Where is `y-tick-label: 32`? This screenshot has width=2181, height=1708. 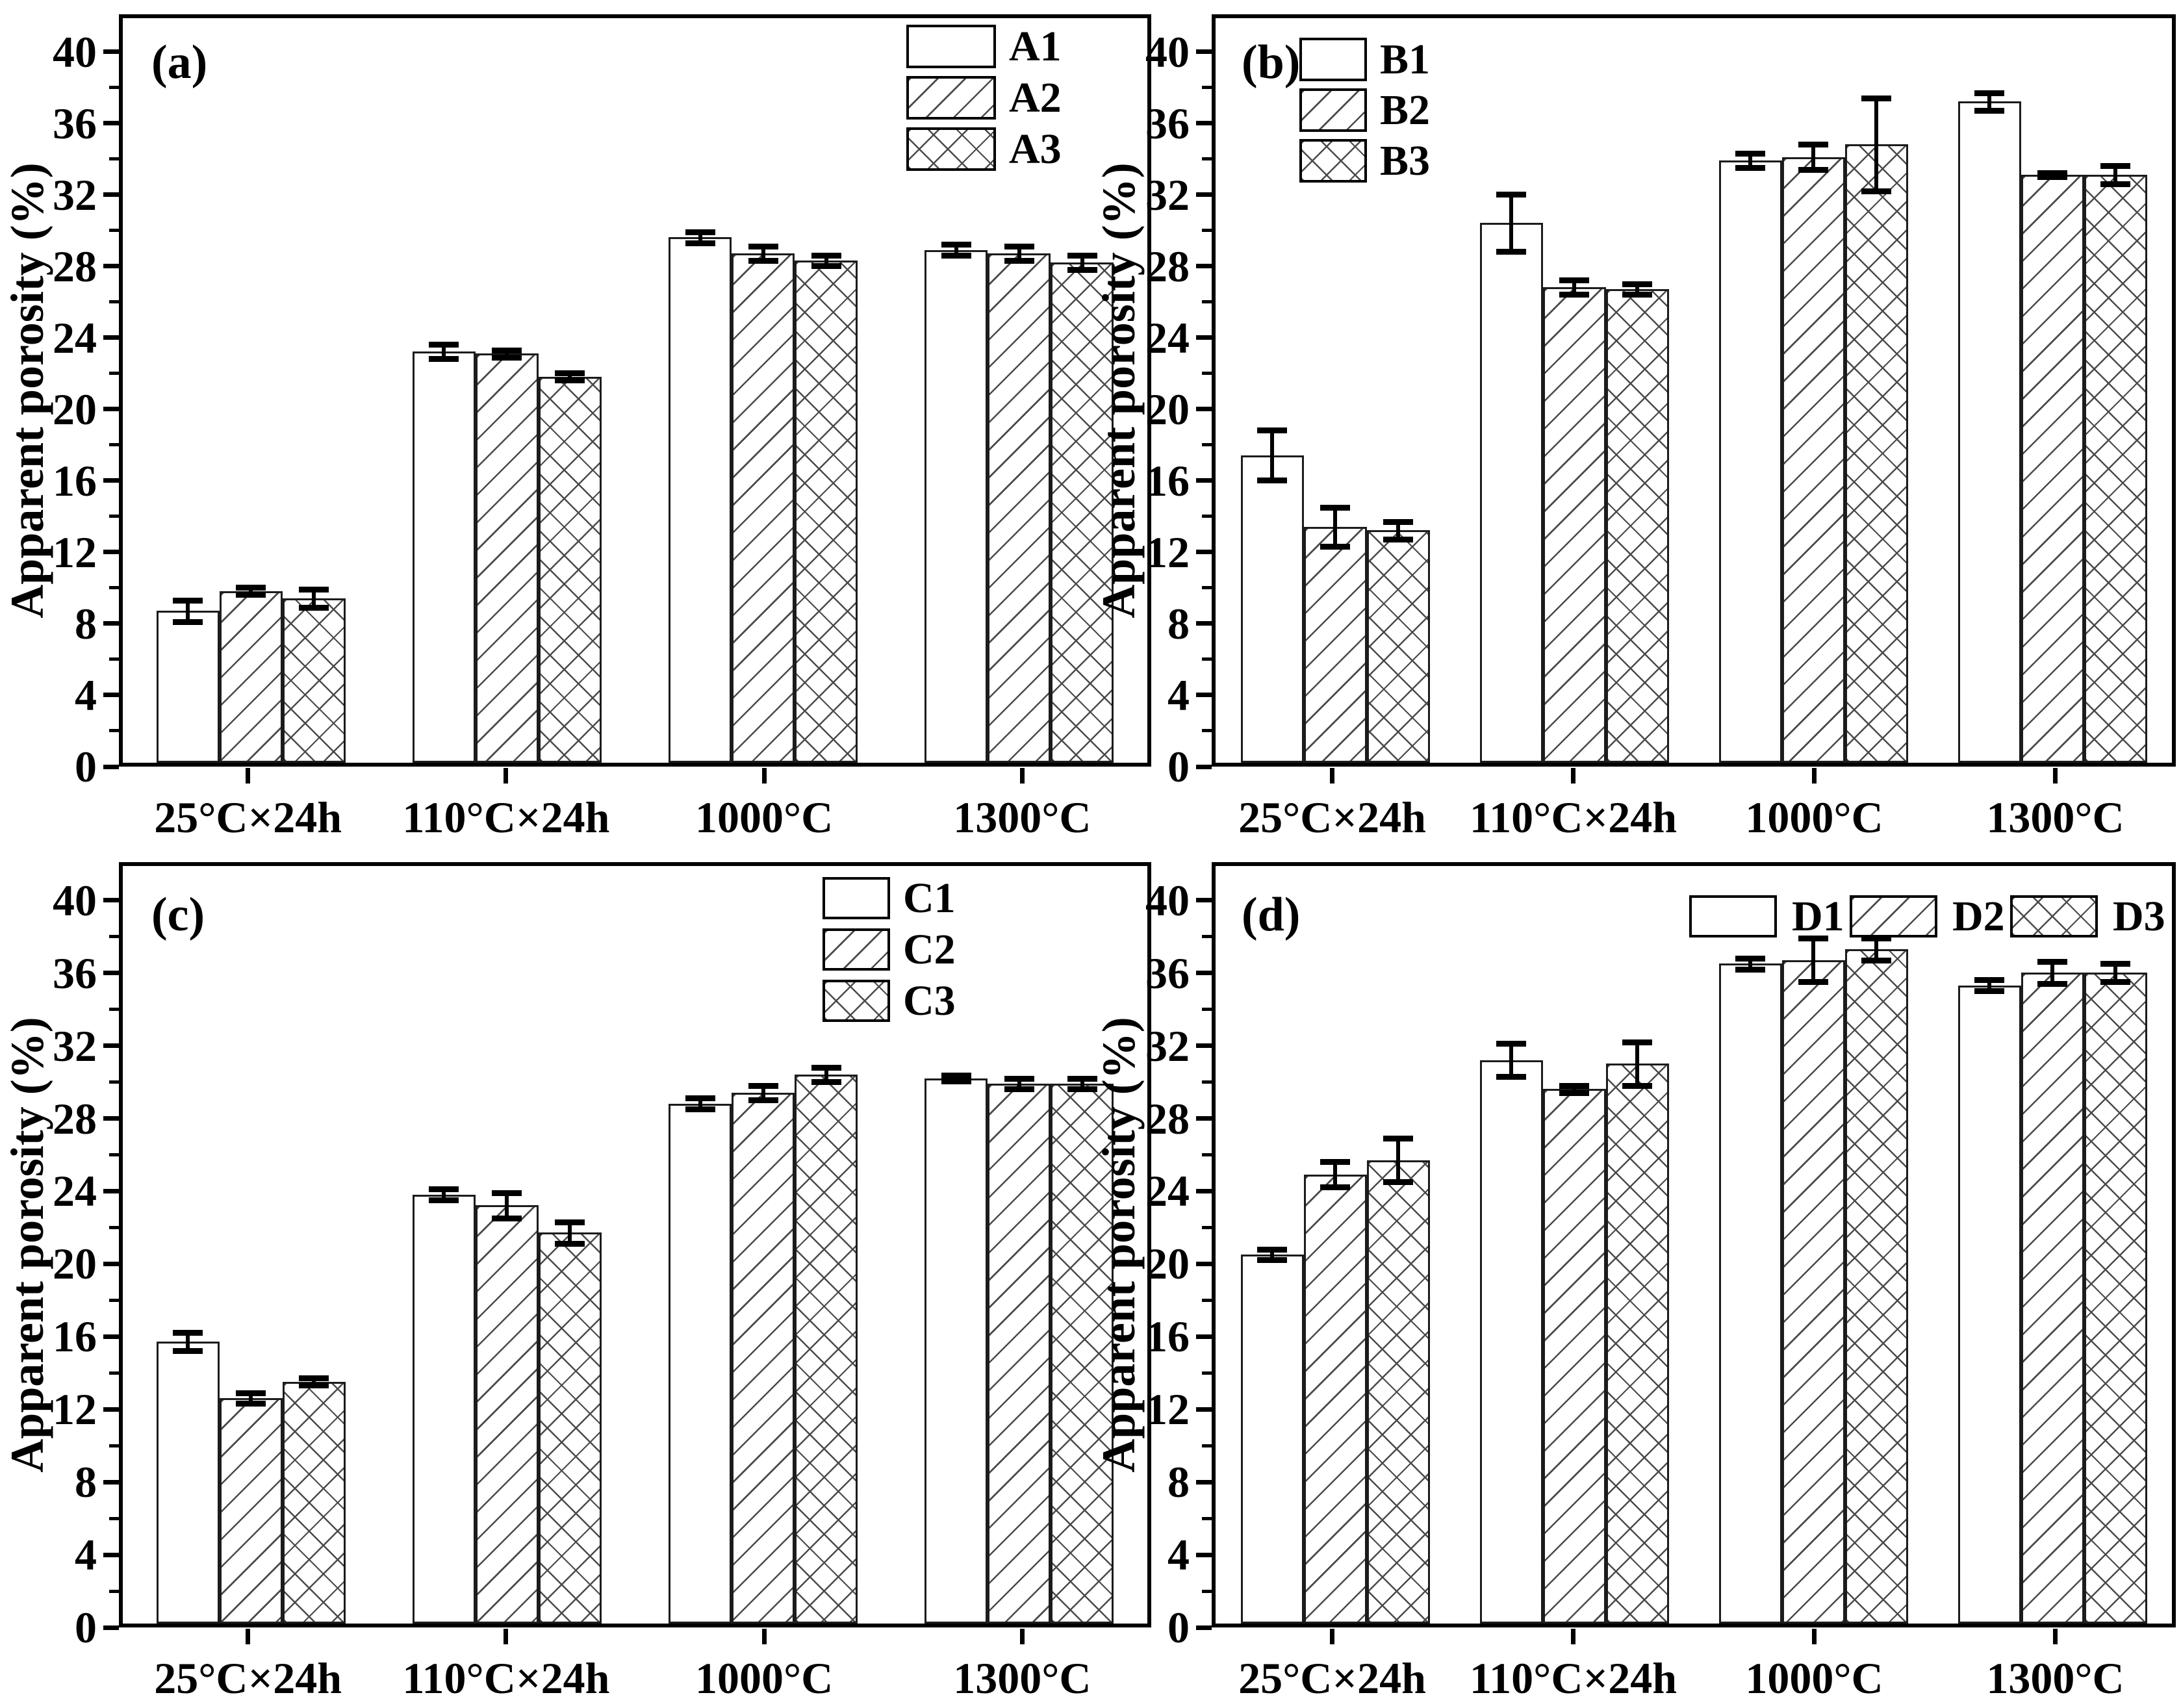 y-tick-label: 32 is located at coordinates (1167, 1046).